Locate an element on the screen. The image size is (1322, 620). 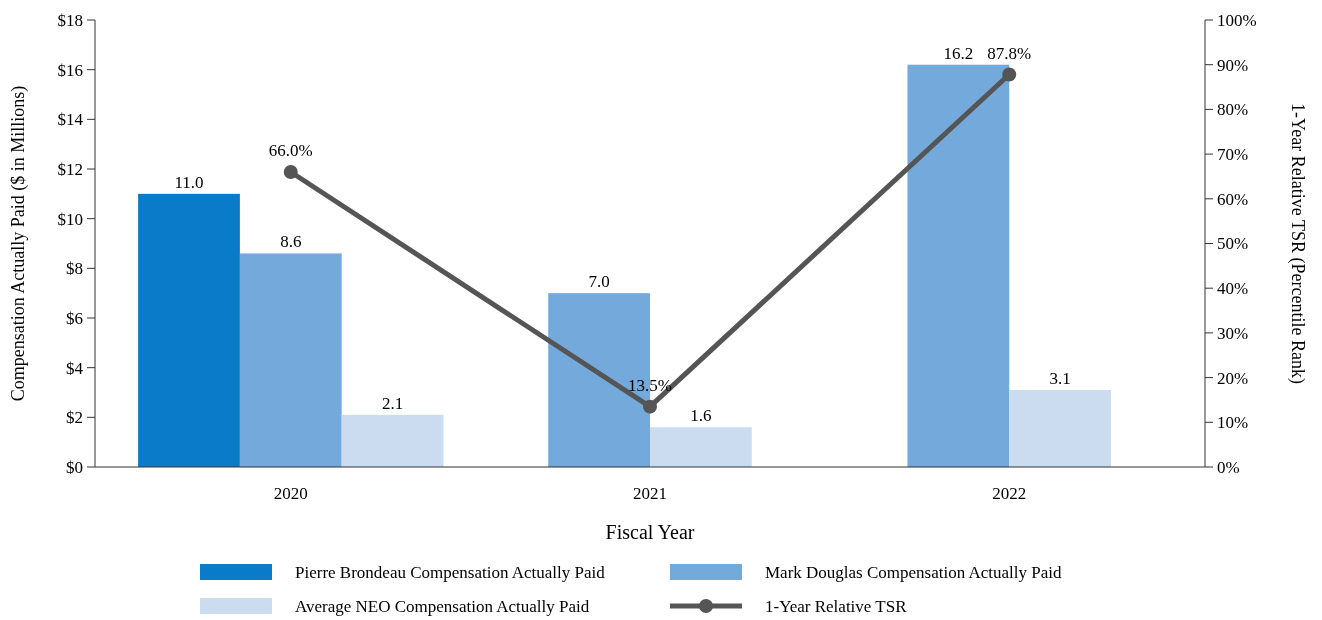
data-label: 16.2 is located at coordinates (958, 53).